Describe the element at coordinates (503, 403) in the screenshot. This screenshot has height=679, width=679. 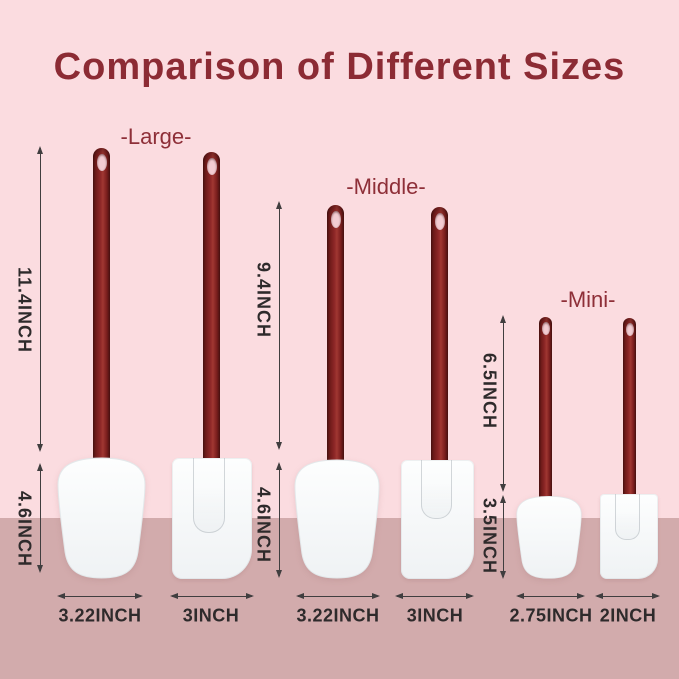
I see `mini-total-height-arrow` at that location.